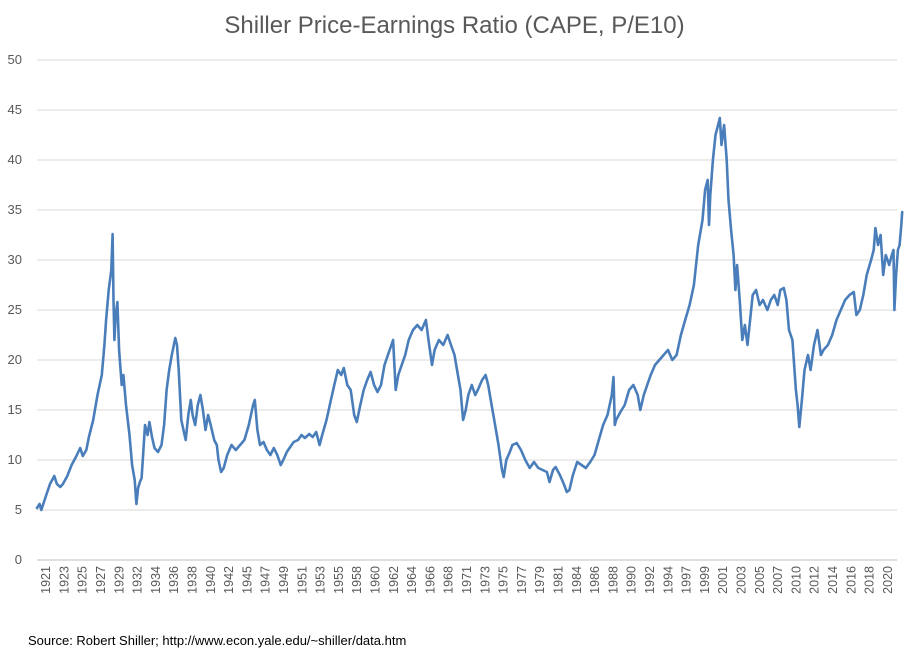  I want to click on x-tick-label: 2010, so click(796, 580).